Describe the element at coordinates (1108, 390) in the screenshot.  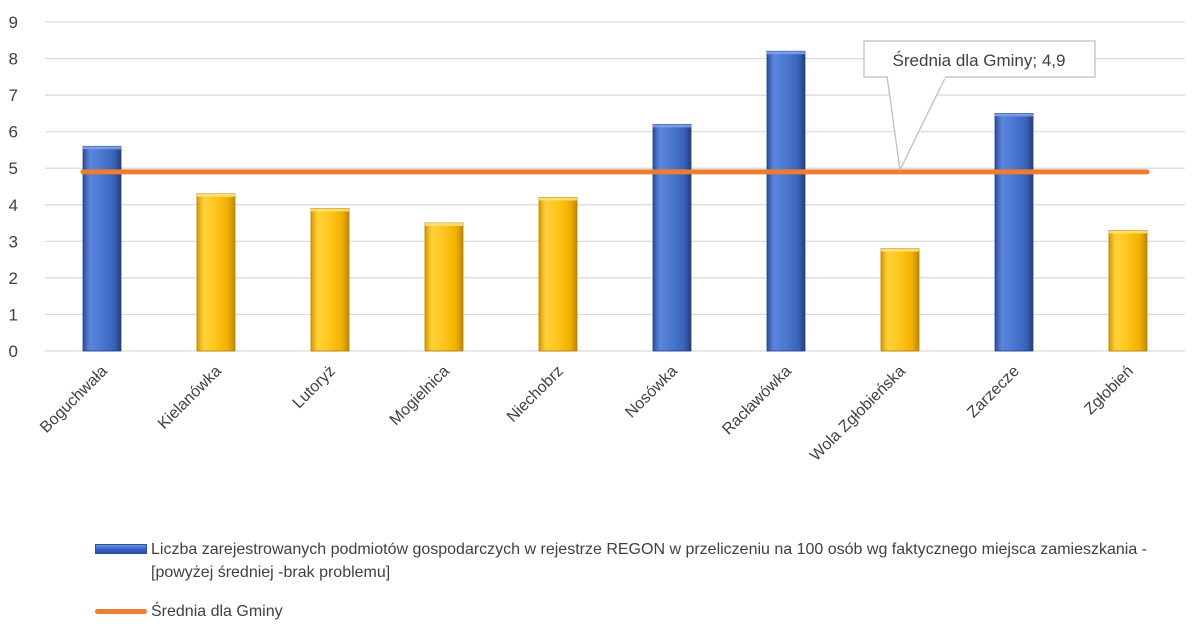
I see `x-tick-label: Zgłobień` at that location.